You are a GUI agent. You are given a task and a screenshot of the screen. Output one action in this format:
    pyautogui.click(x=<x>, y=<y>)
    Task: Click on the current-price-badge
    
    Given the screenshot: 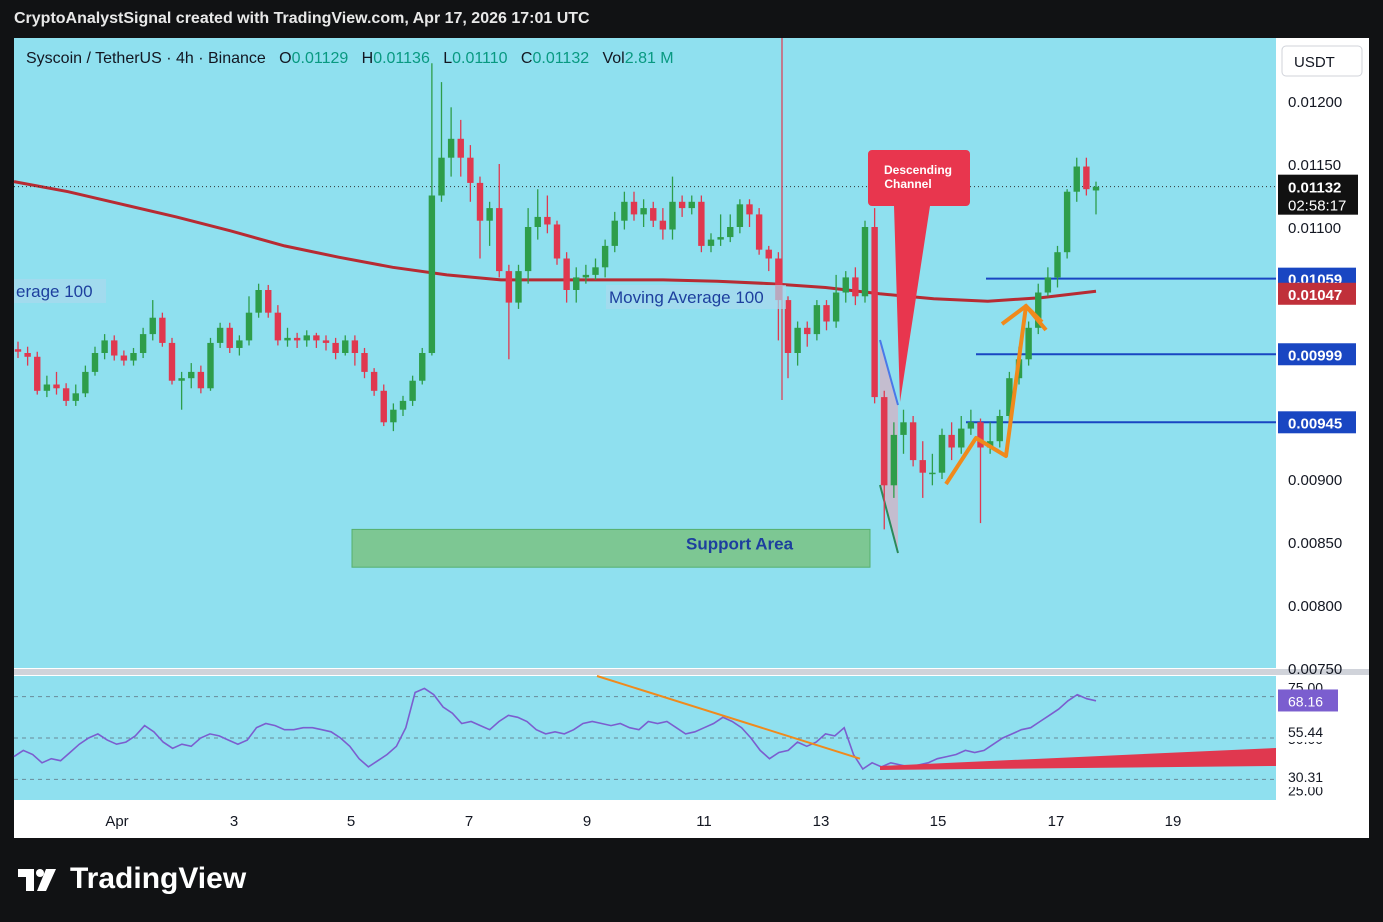 What is the action you would take?
    pyautogui.click(x=1318, y=194)
    